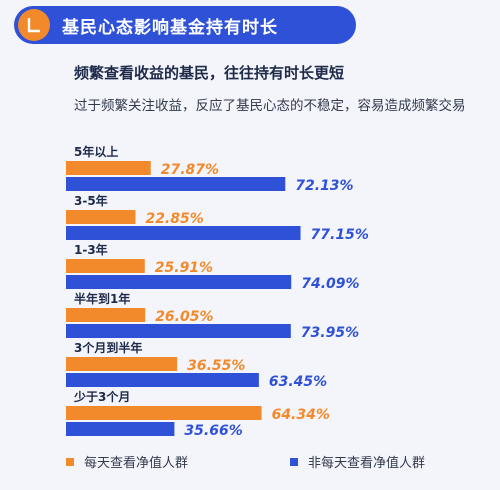  I want to click on data-label: 27.87%, so click(190, 170).